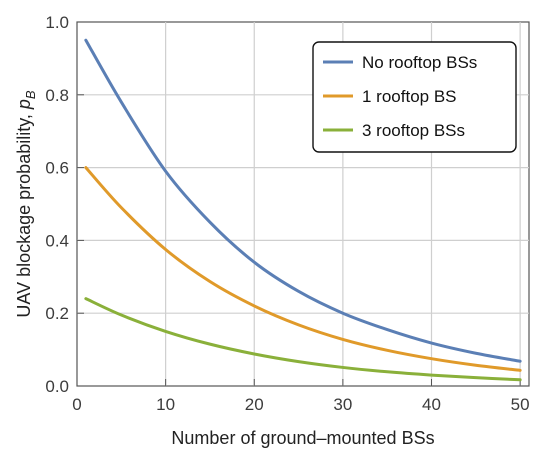 The width and height of the screenshot is (550, 461). I want to click on x-tick-label: 30, so click(342, 404).